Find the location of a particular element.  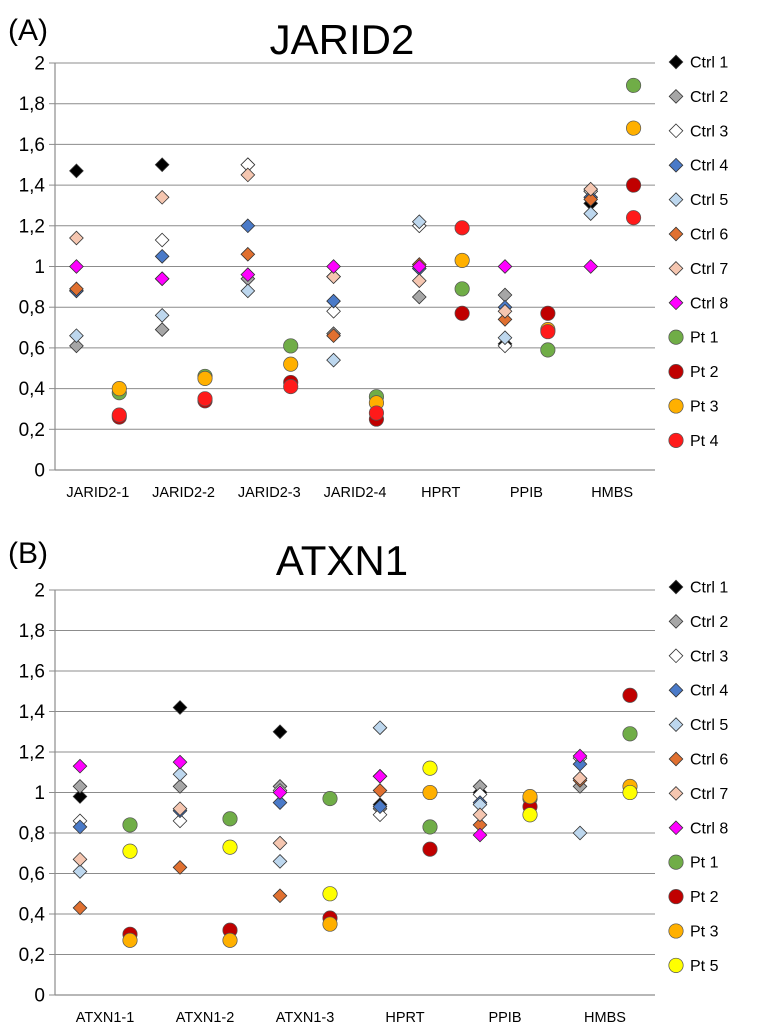

y-tick-label: 0,4 is located at coordinates (32, 915).